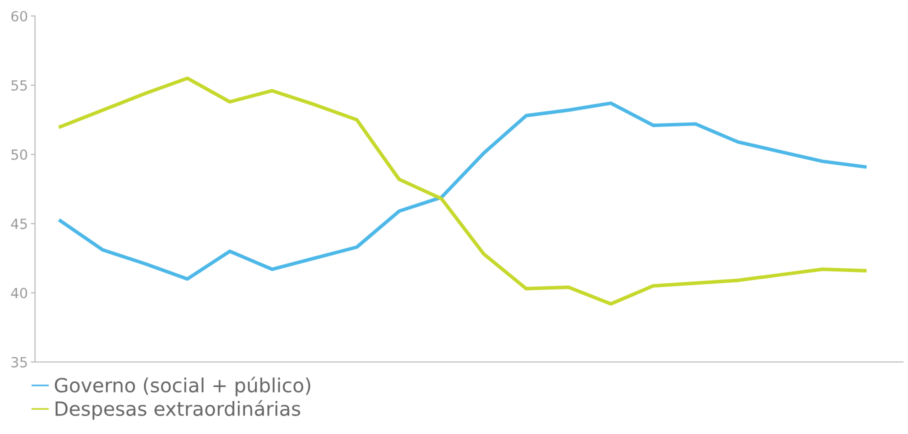 This screenshot has width=908, height=434. I want to click on y-tick-label: 55, so click(19, 85).